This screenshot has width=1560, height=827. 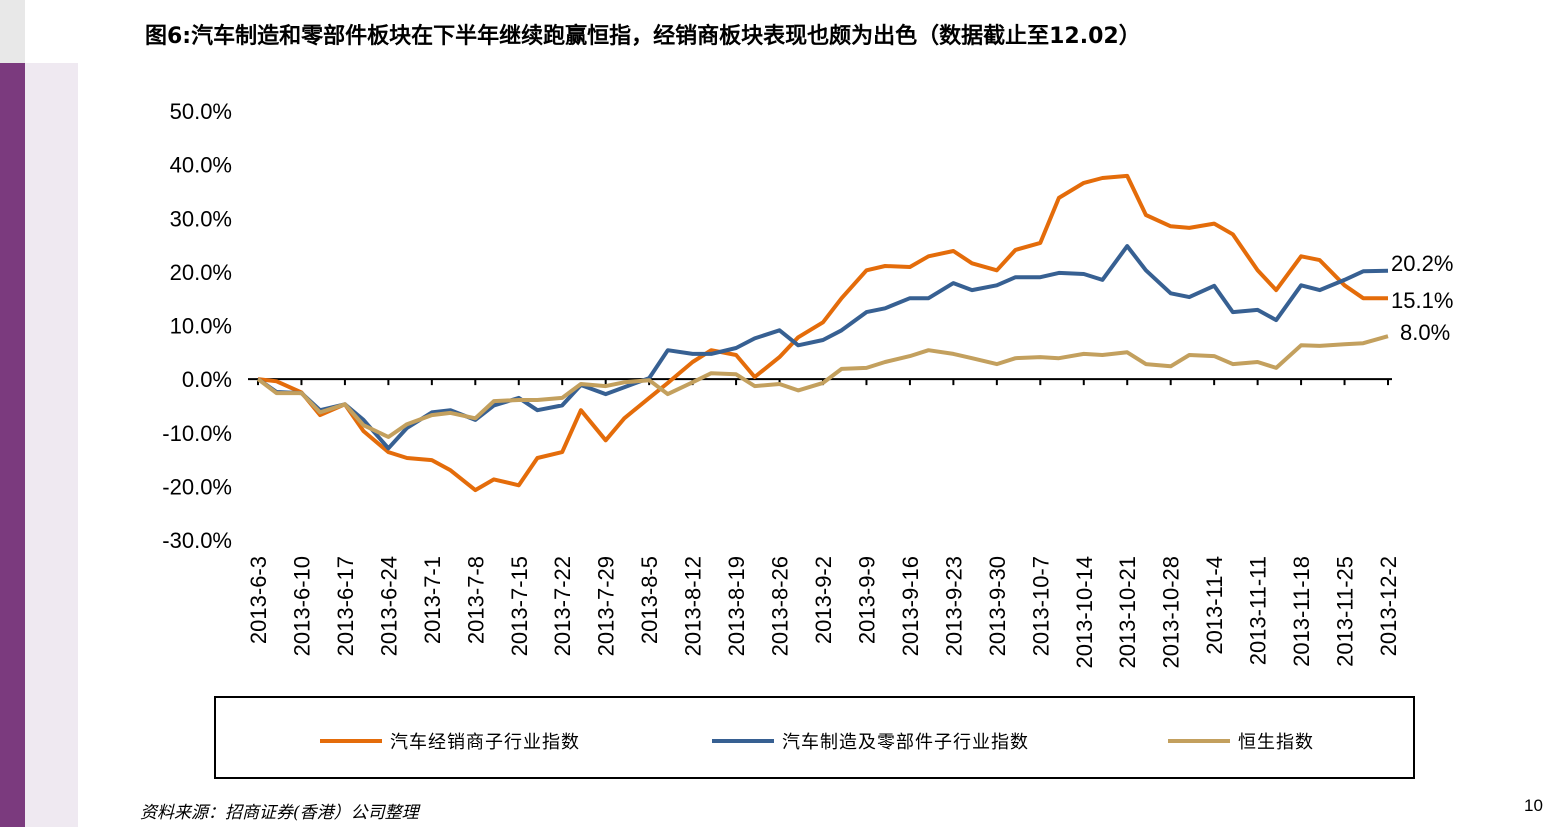 What do you see at coordinates (207, 379) in the screenshot?
I see `y-tick-label: 0.0%` at bounding box center [207, 379].